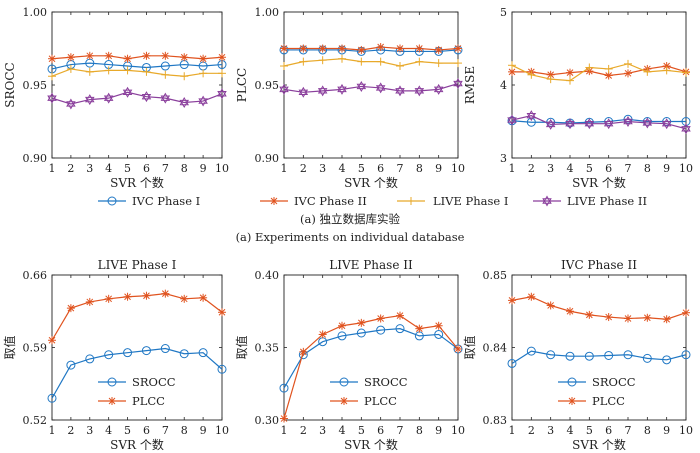 Image resolution: width=700 pixels, height=453 pixels. I want to click on y-tick-label: 0.90, so click(35, 158).